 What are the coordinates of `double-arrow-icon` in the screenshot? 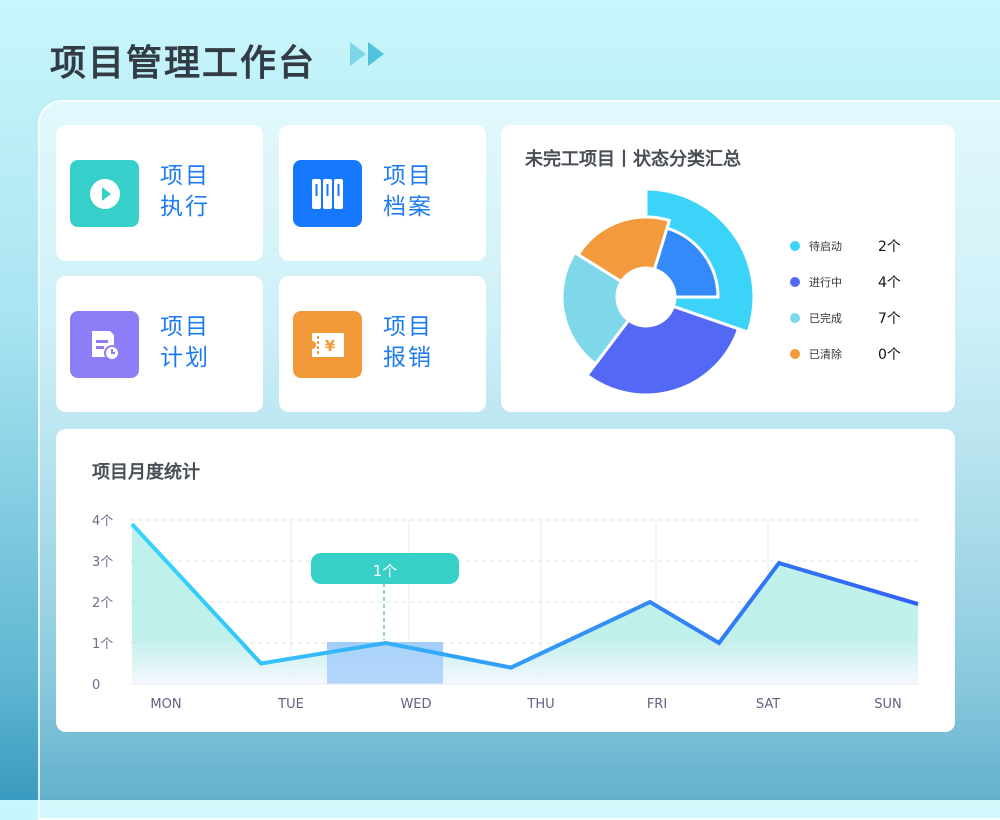 It's located at (367, 54).